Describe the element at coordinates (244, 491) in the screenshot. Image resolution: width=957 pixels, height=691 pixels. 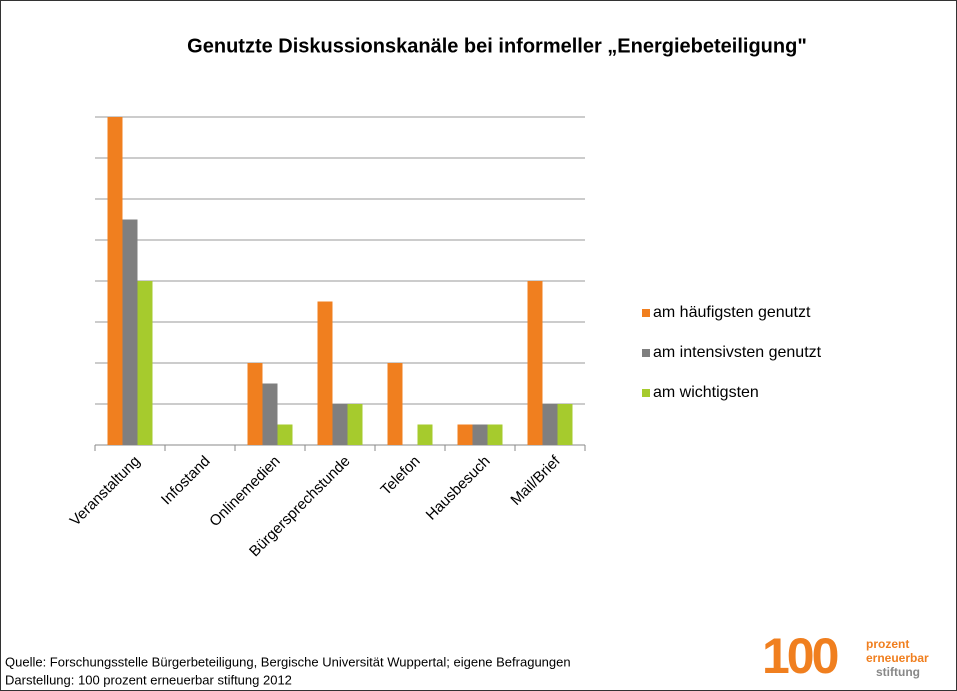
I see `x-tick-label: Onlinemedien` at that location.